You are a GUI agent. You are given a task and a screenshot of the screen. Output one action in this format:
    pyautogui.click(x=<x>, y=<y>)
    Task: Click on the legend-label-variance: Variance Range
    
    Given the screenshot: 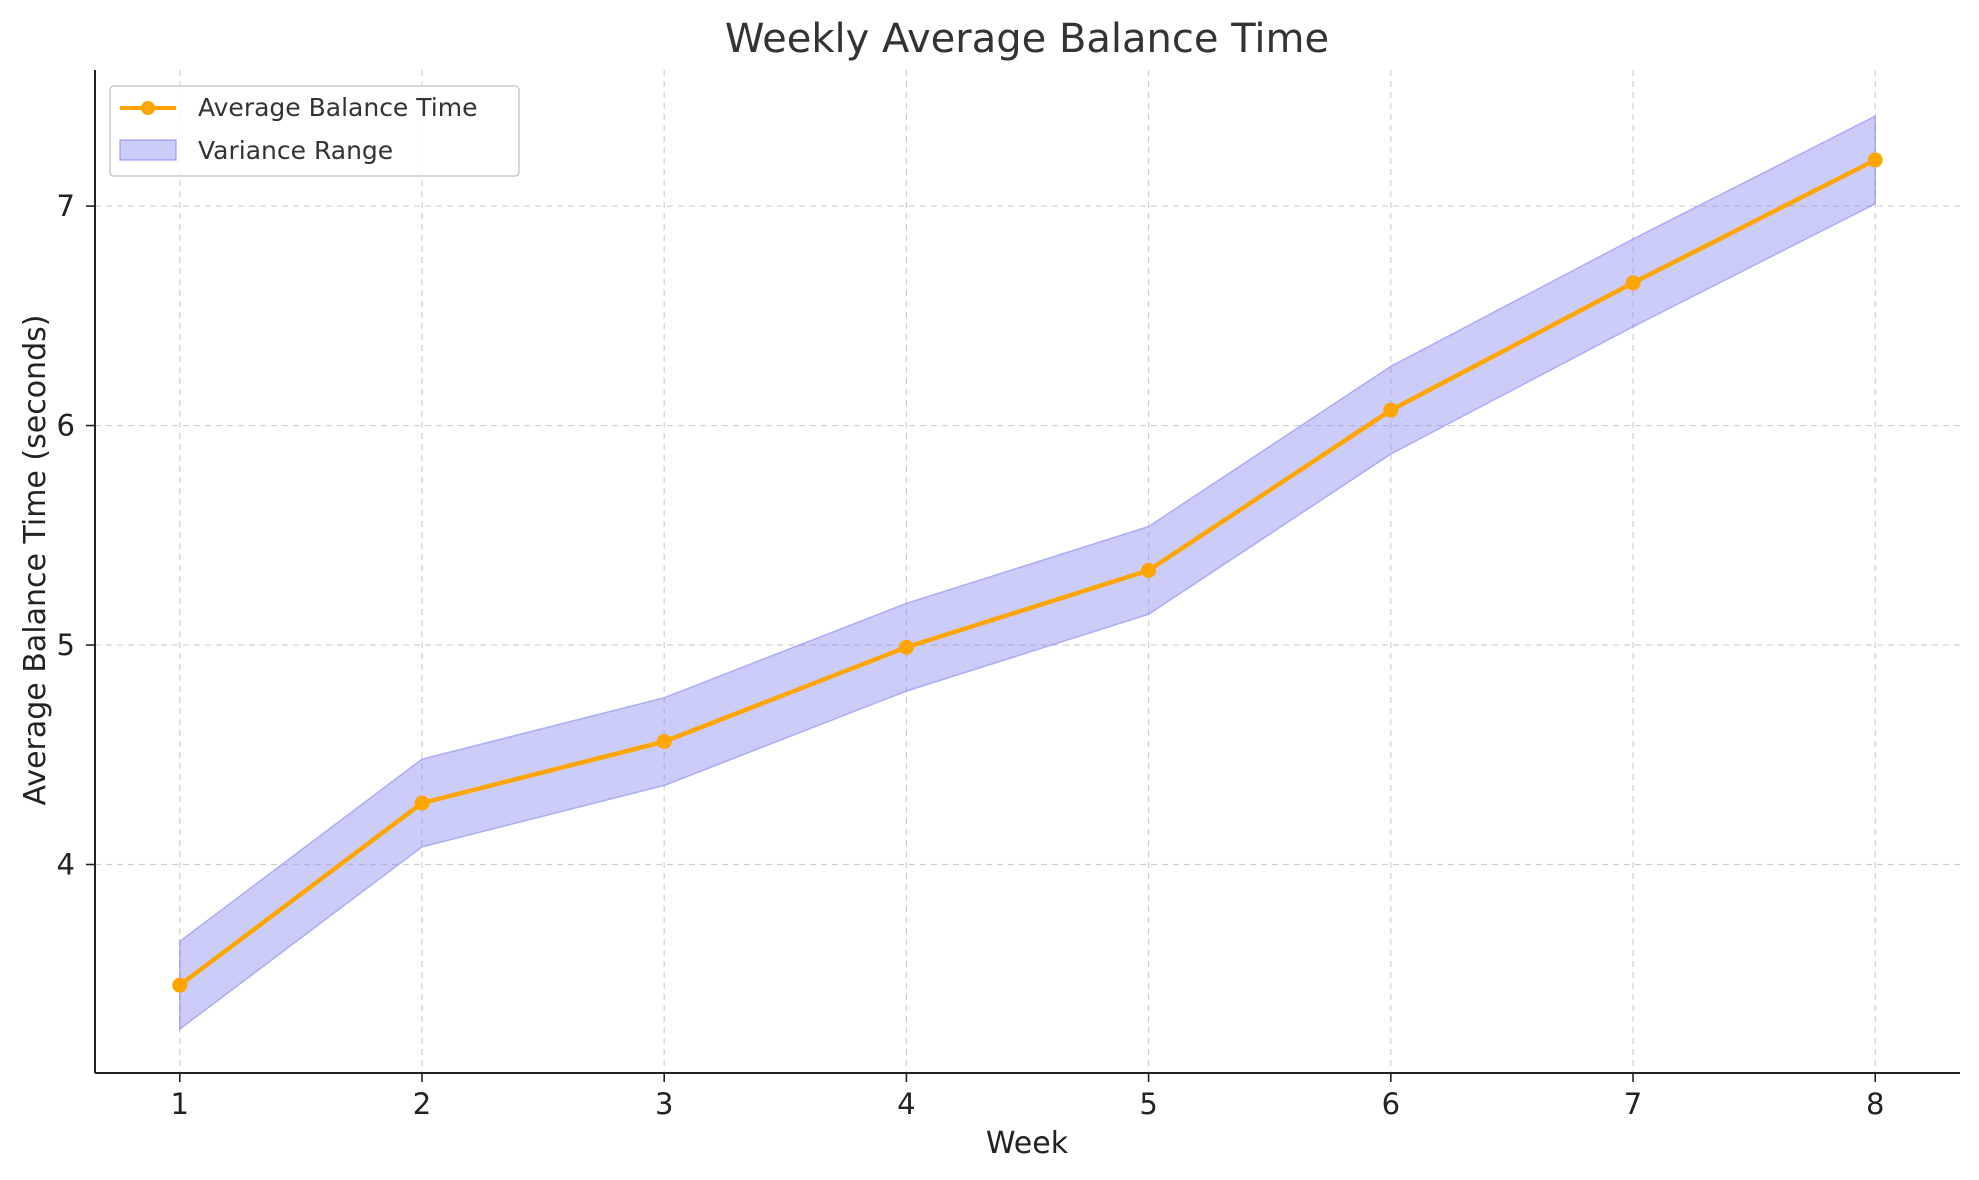 What is the action you would take?
    pyautogui.click(x=295, y=150)
    